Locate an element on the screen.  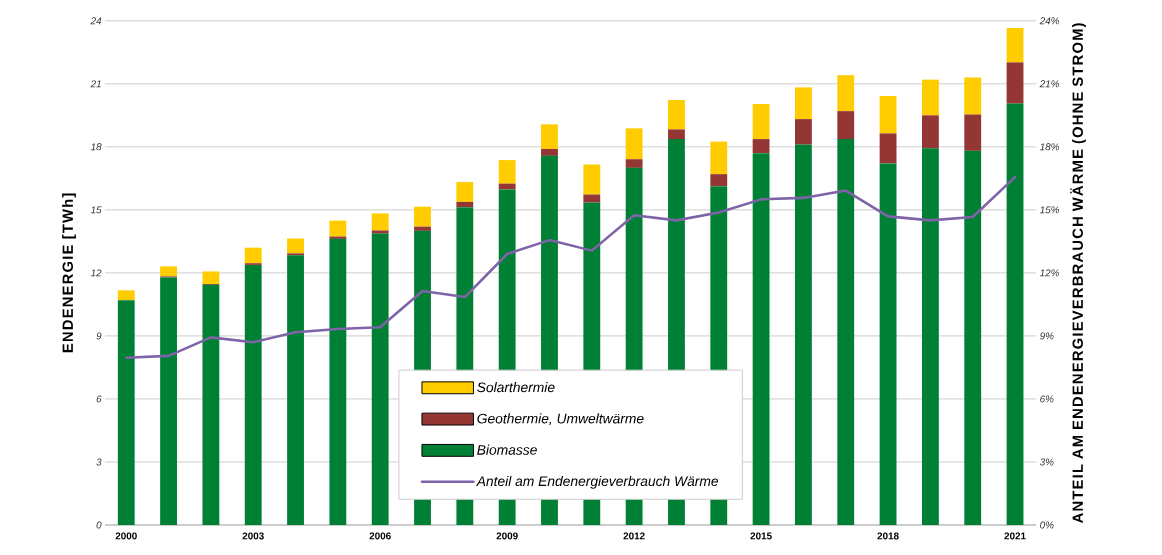
x-tick-label: 2000 is located at coordinates (126, 536).